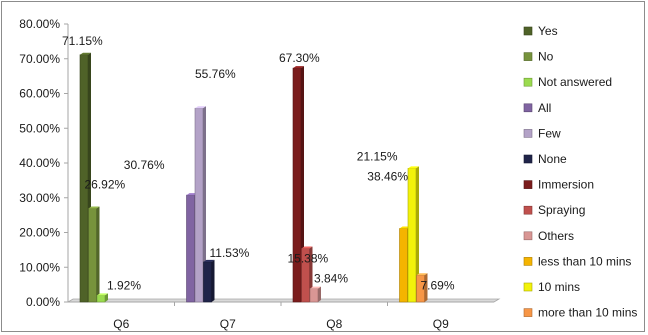 This screenshot has width=648, height=335. What do you see at coordinates (314, 295) in the screenshot?
I see `bar-others` at bounding box center [314, 295].